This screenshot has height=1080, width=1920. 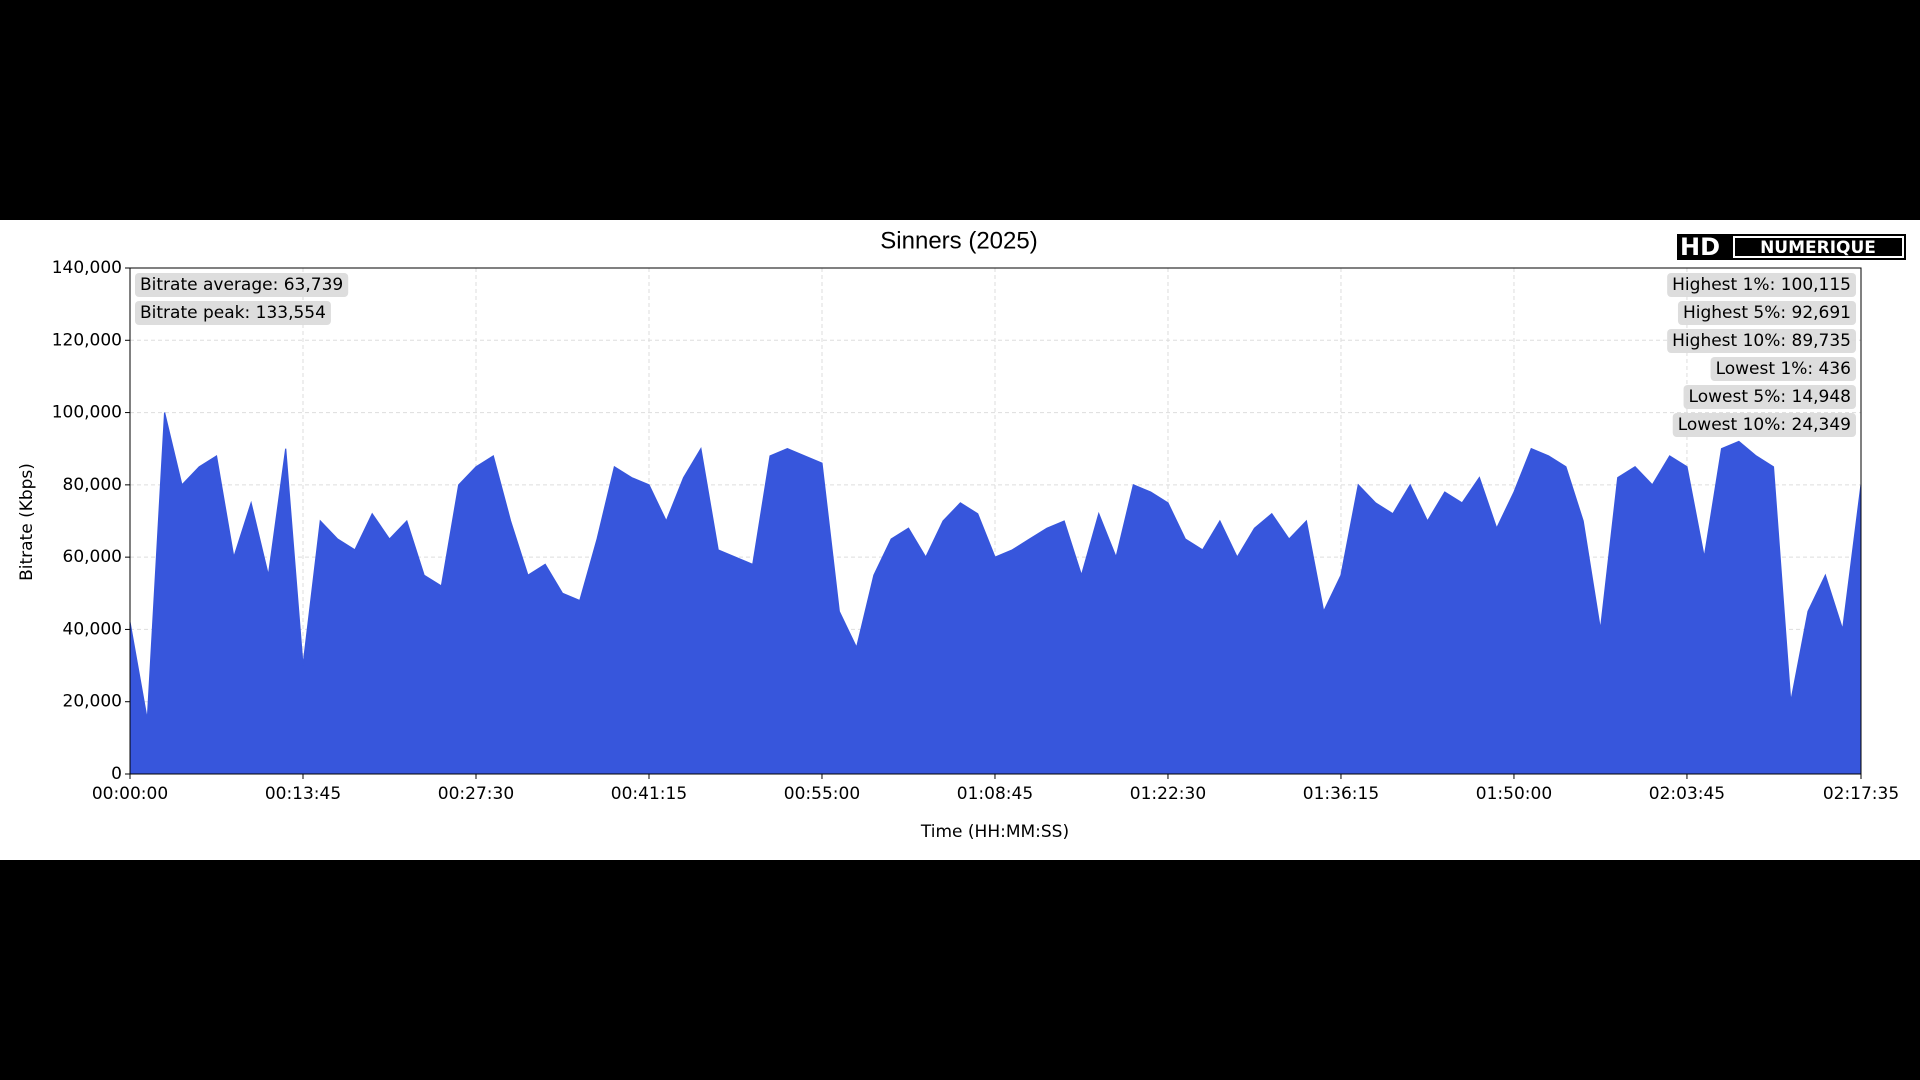 I want to click on annotation-text: Highest 5%: 92,691, so click(x=1767, y=313).